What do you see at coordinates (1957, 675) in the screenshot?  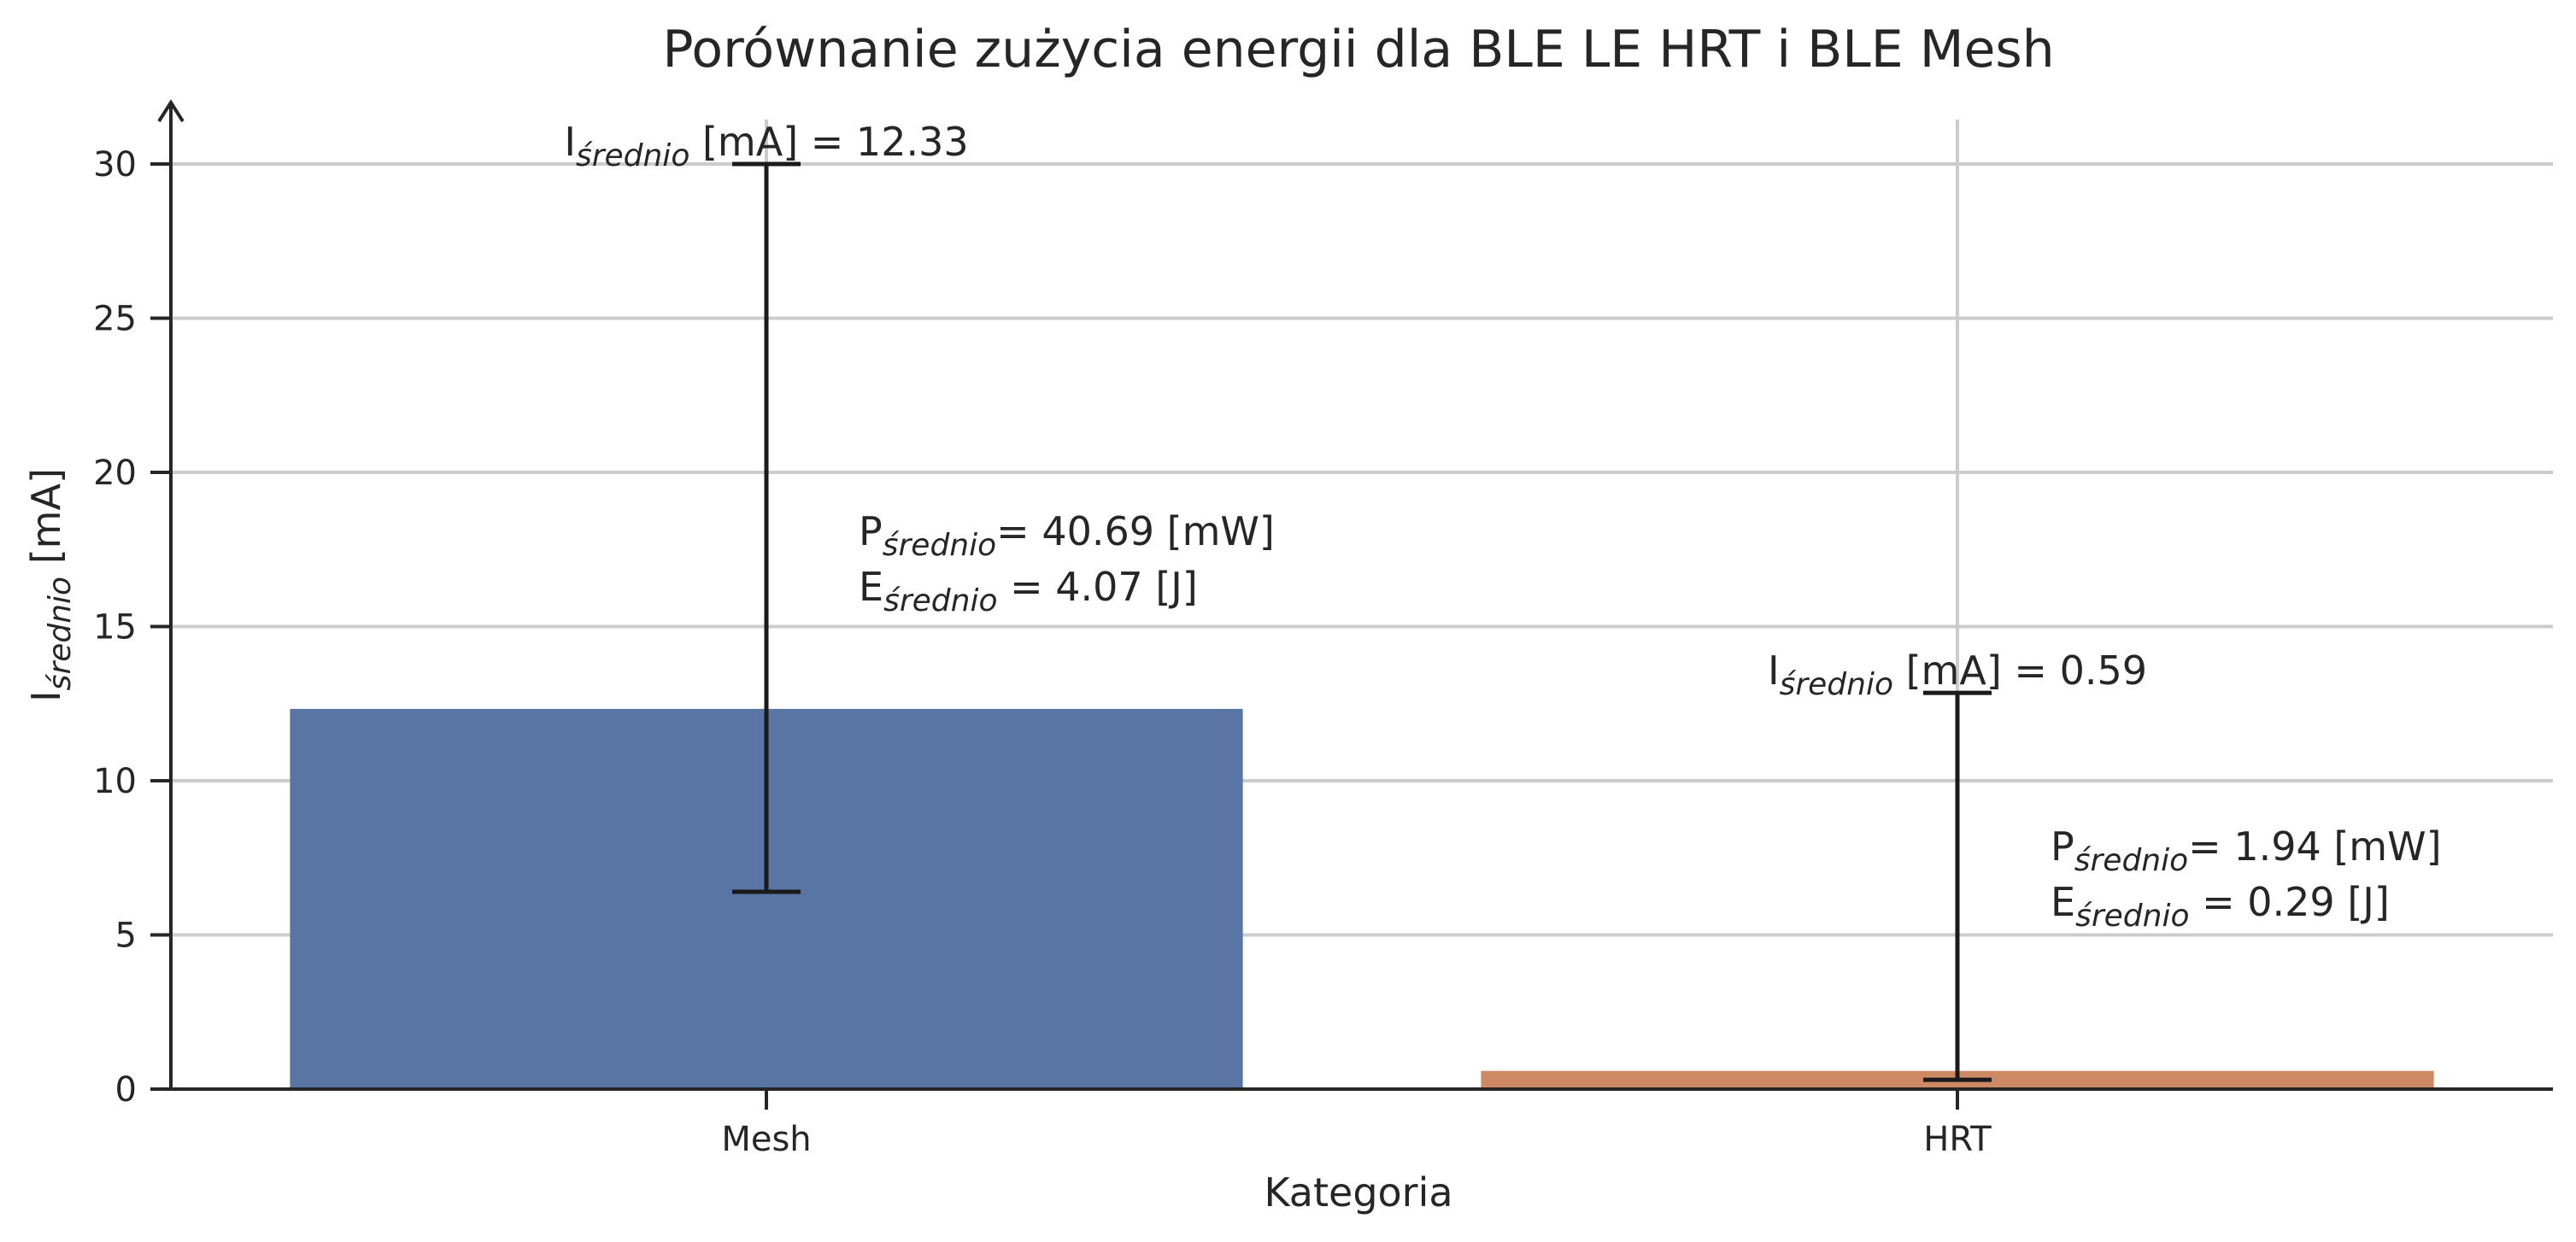 I see `annotation-current: Iśrednio [mA] = 0.59` at bounding box center [1957, 675].